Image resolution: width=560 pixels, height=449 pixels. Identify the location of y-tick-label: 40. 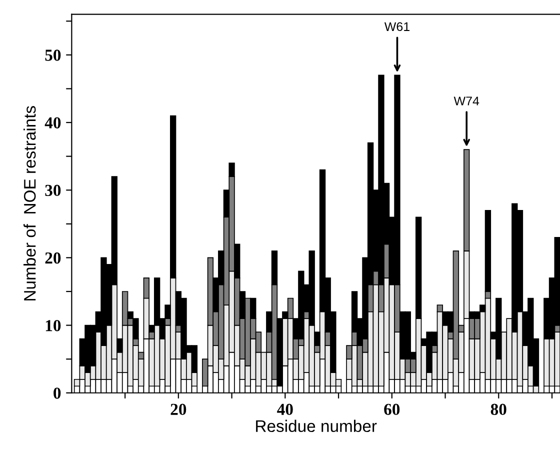
(52, 122).